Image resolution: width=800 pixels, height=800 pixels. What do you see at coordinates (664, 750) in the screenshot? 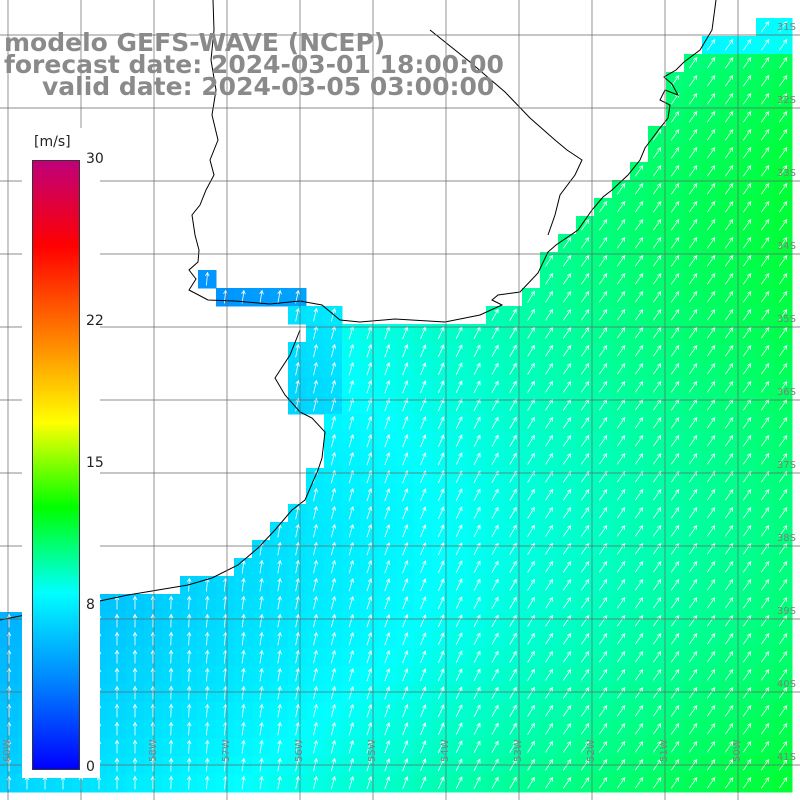
I see `longitude-label: 51W` at bounding box center [664, 750].